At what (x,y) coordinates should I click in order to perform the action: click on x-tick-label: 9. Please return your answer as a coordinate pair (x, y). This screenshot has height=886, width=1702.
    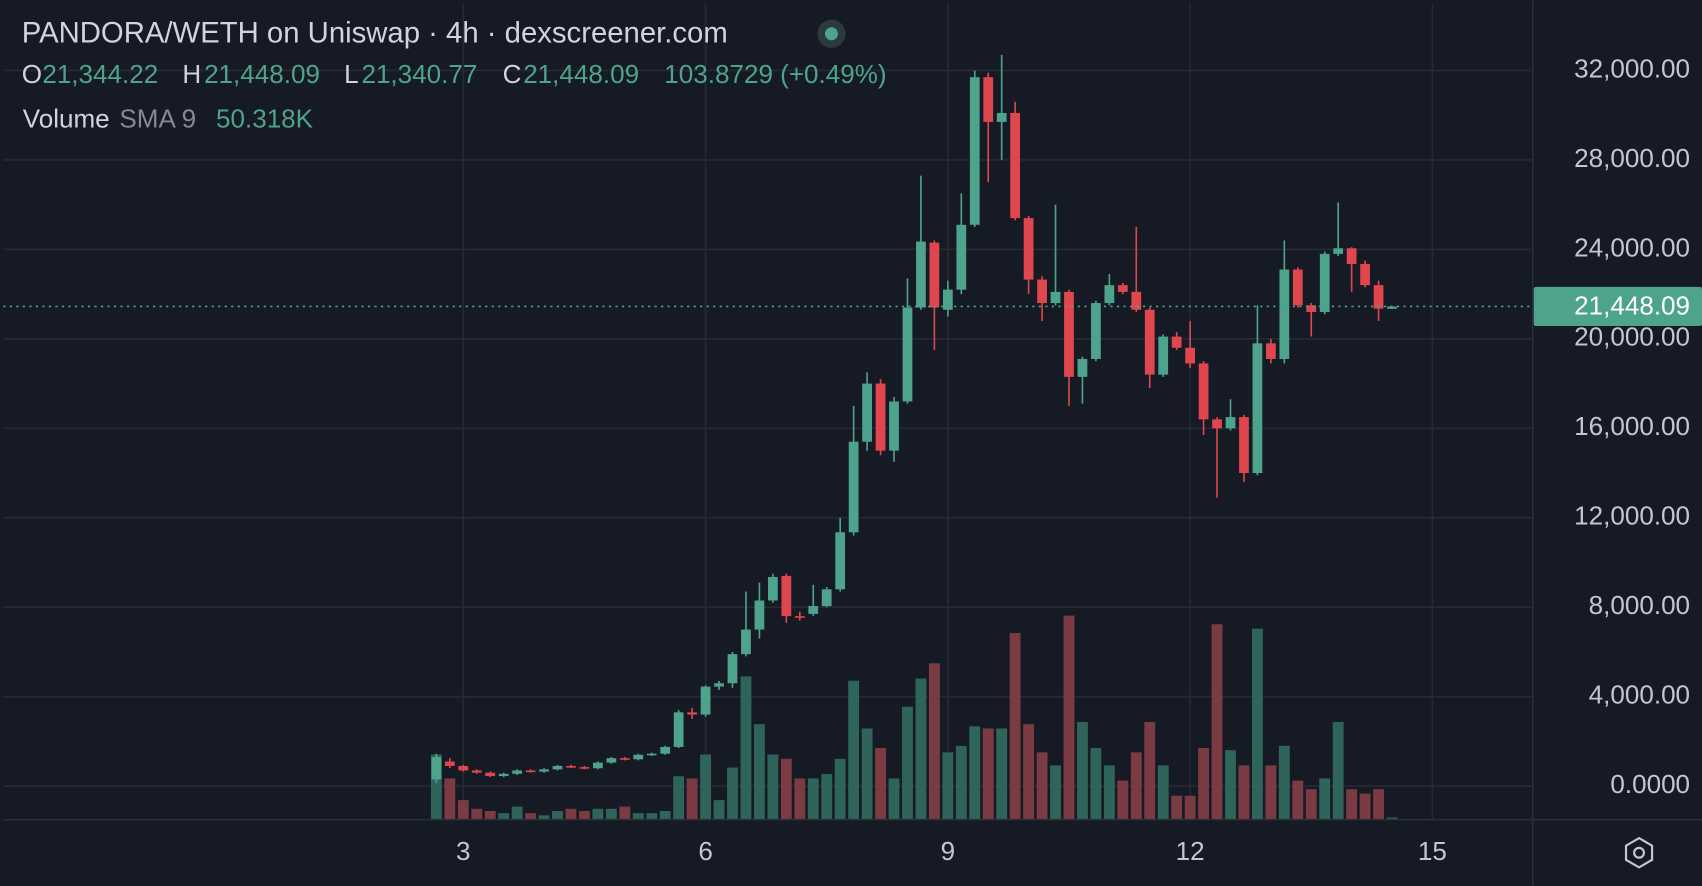
    Looking at the image, I should click on (948, 851).